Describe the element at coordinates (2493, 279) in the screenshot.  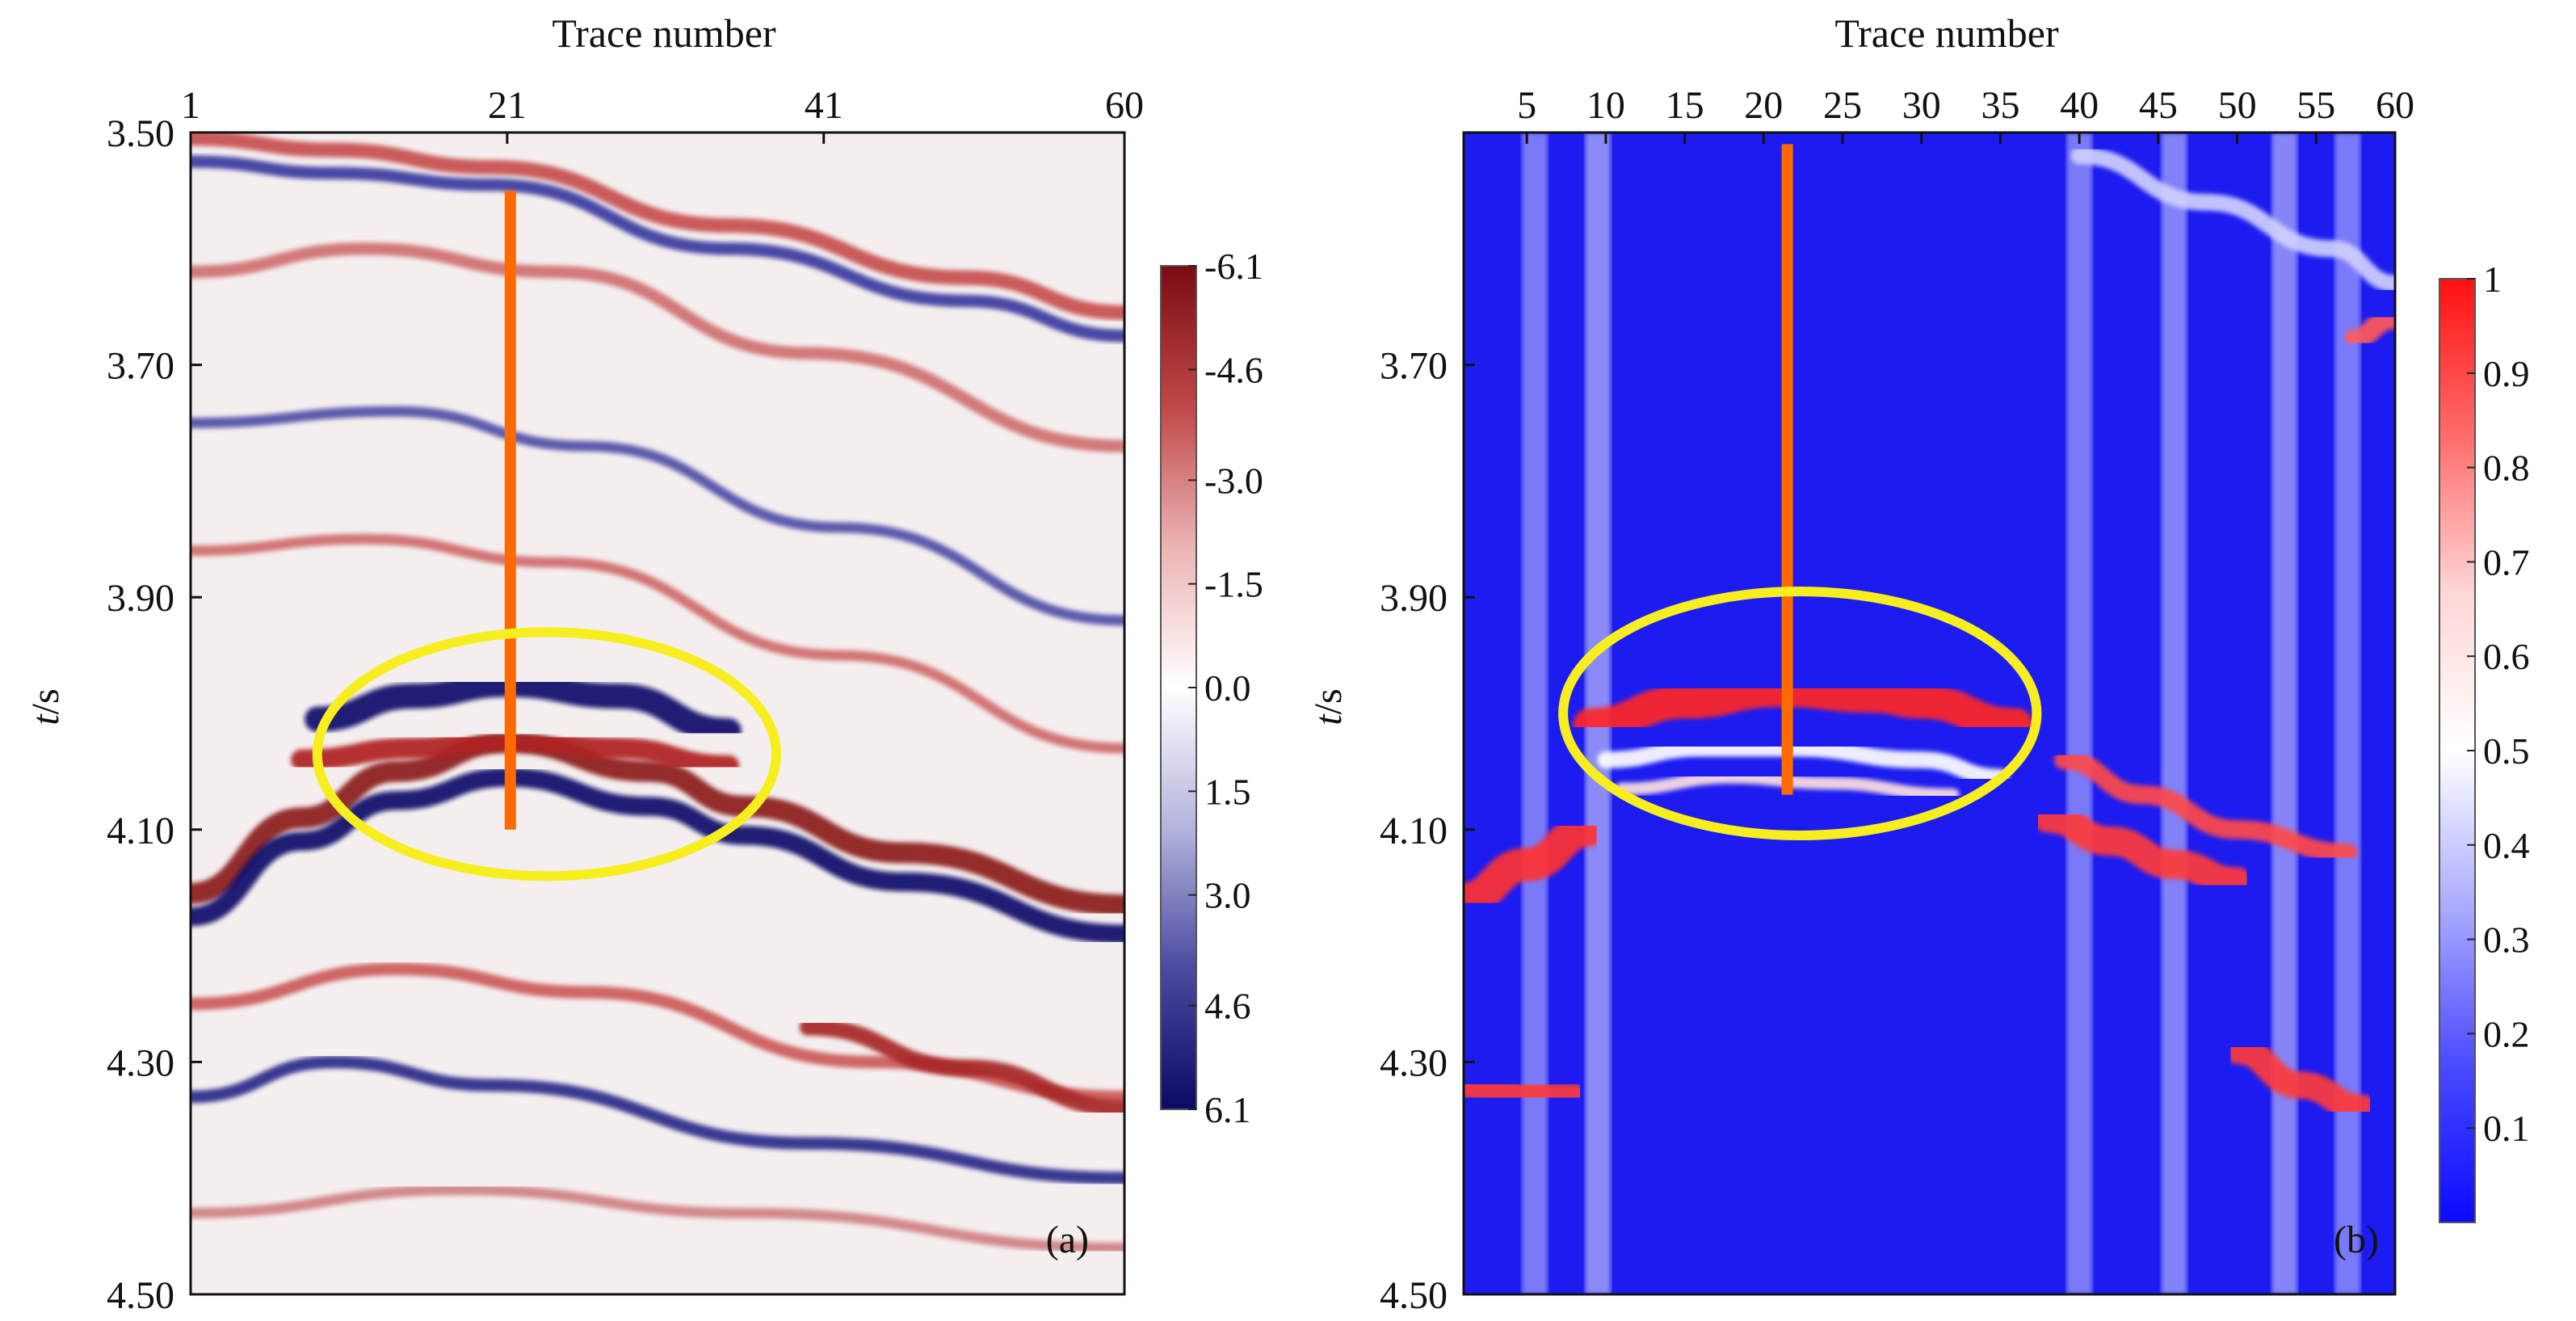
I see `colorbar-tick-label: 1` at that location.